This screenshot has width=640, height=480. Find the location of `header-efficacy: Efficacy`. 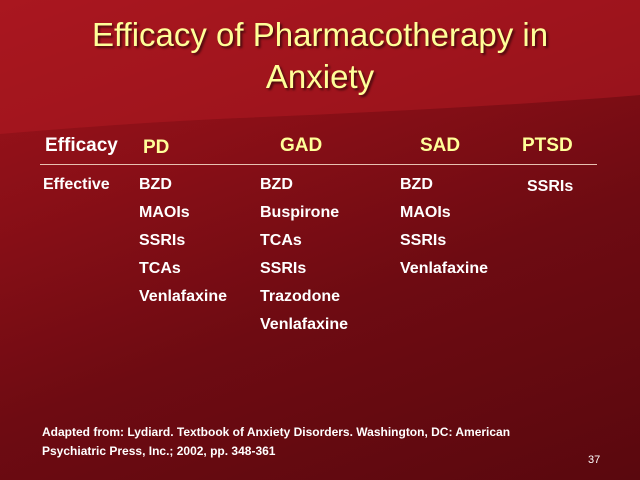

header-efficacy: Efficacy is located at coordinates (81, 145).